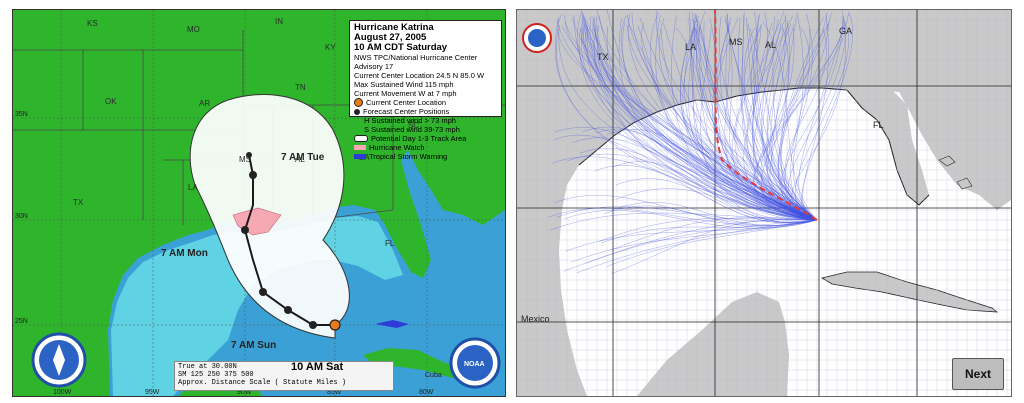 Image resolution: width=1024 pixels, height=403 pixels. Describe the element at coordinates (360, 156) in the screenshot. I see `tropical-storm-warning-swatch` at that location.